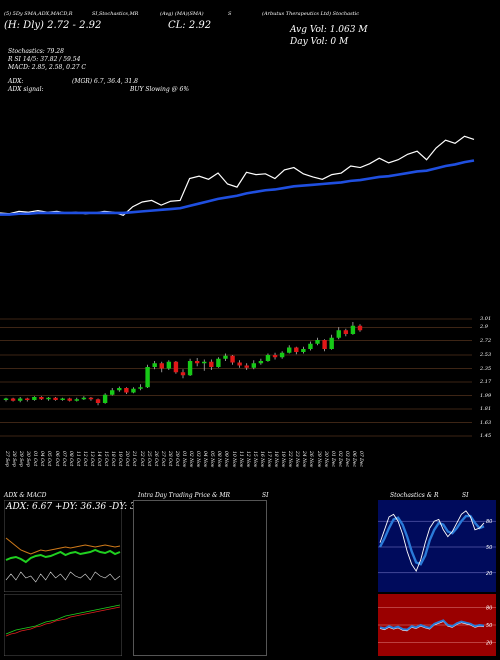 This screenshot has width=500, height=660. I want to click on stoch-bg, so click(437, 546).